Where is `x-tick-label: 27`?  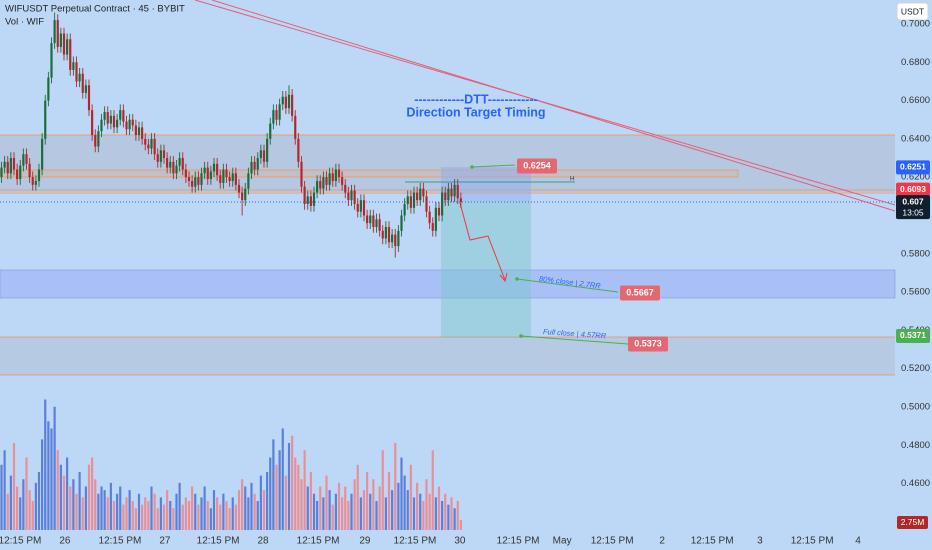 x-tick-label: 27 is located at coordinates (165, 541).